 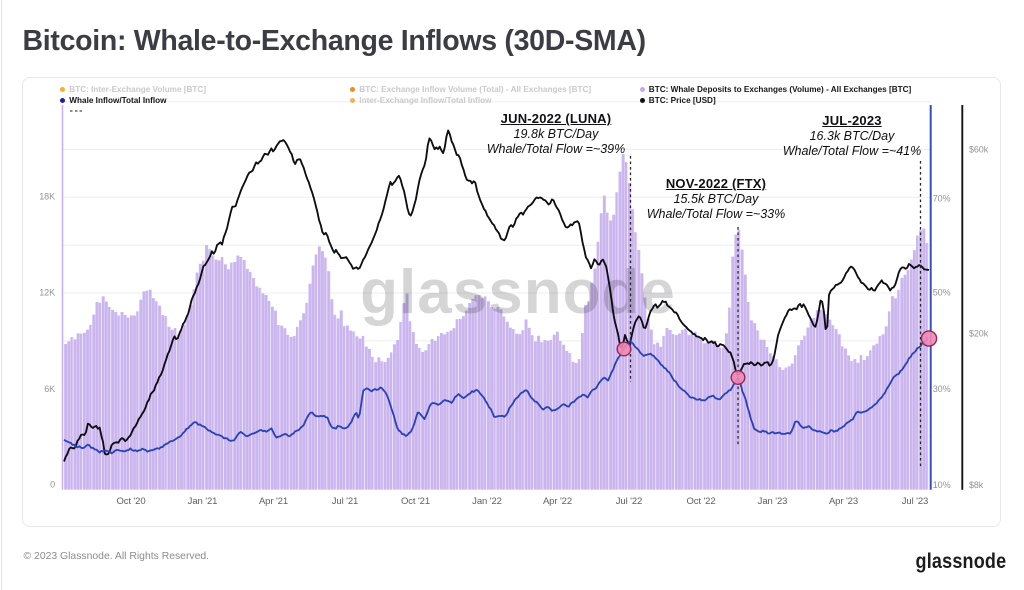 I want to click on svg-text: 0, so click(x=52, y=485).